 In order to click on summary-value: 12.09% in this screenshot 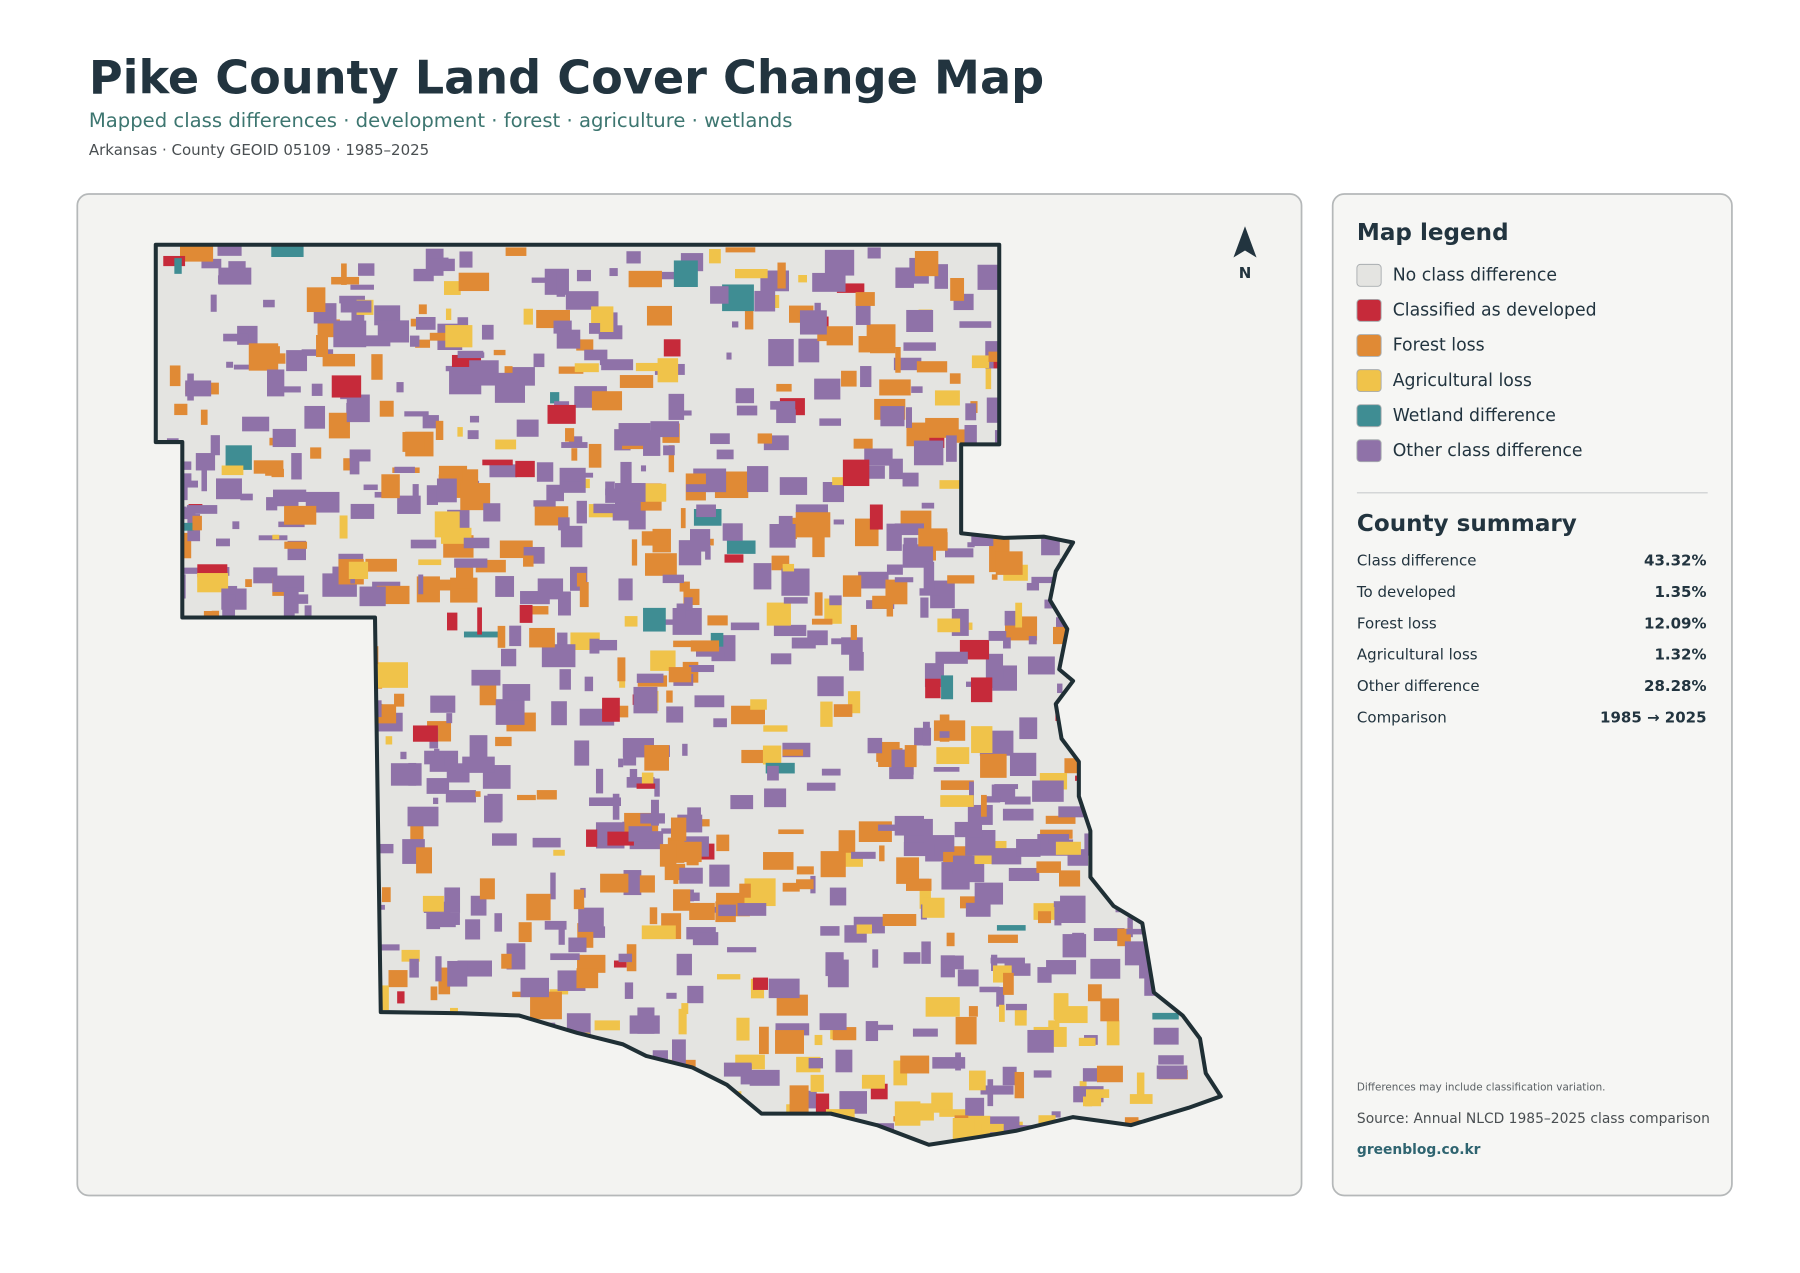, I will do `click(1675, 623)`.